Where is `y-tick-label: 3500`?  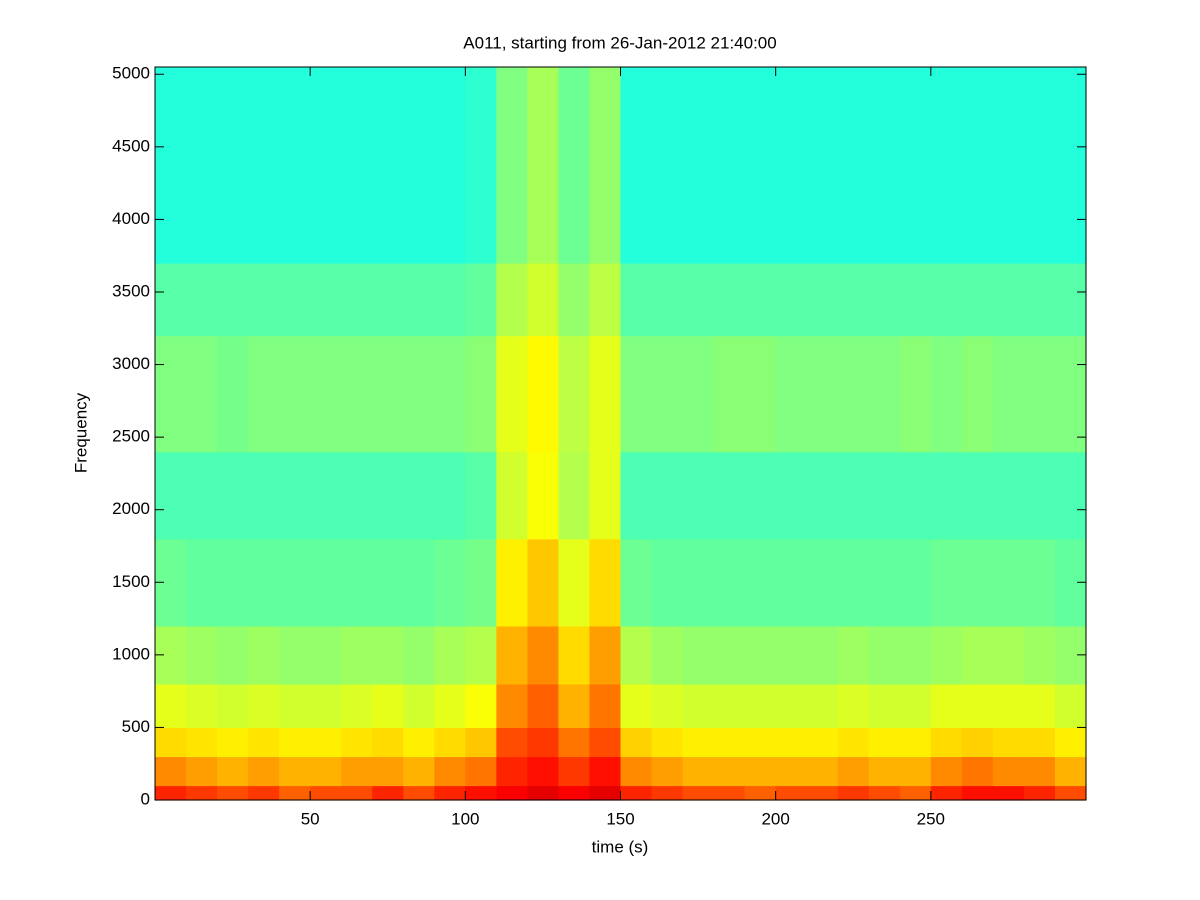
y-tick-label: 3500 is located at coordinates (131, 290).